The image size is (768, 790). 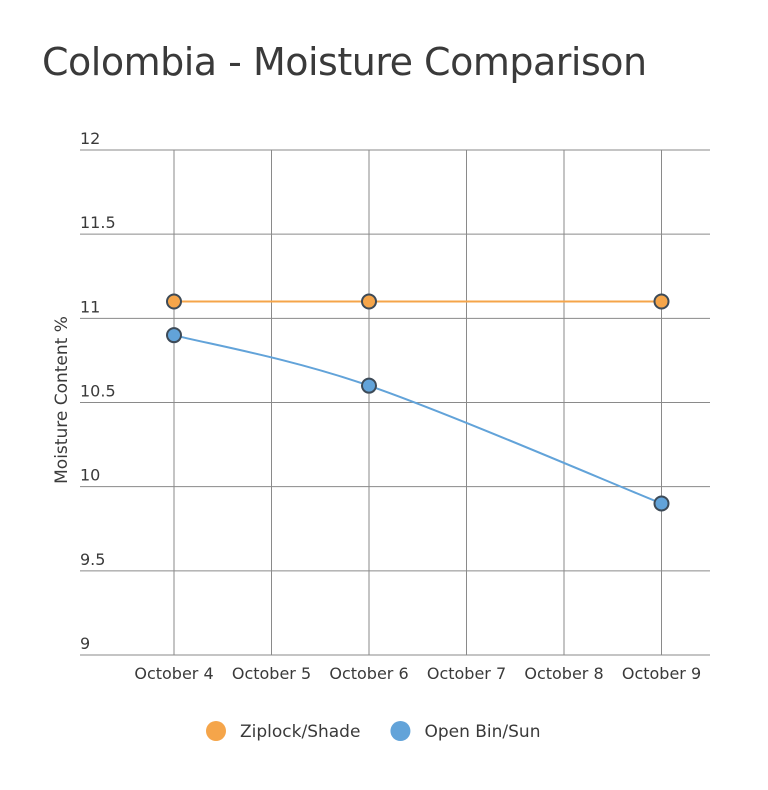 What do you see at coordinates (173, 673) in the screenshot?
I see `x-tick-label: October 4` at bounding box center [173, 673].